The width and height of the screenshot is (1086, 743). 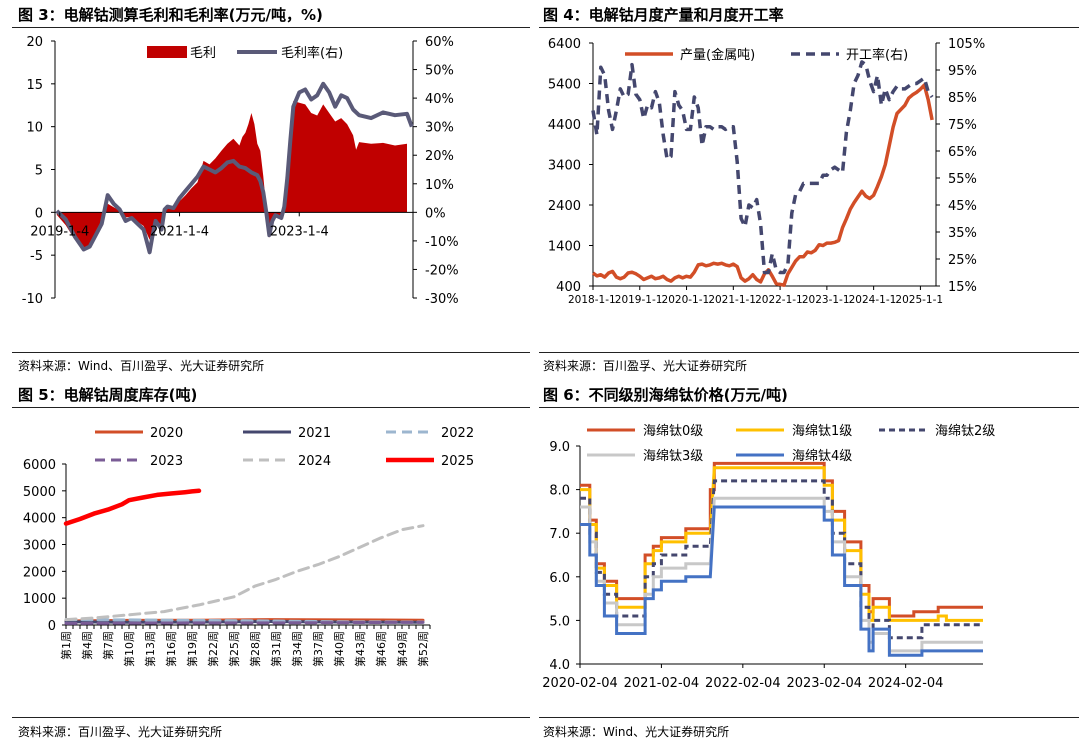 What do you see at coordinates (717, 55) in the screenshot?
I see `legend-label-production: 产量(金属吨)` at bounding box center [717, 55].